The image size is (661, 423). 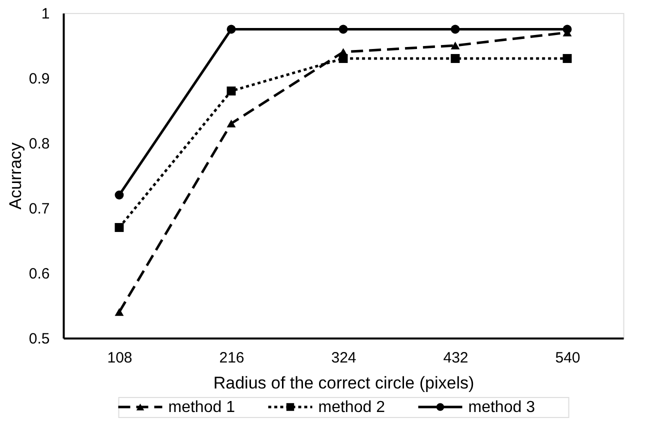 I want to click on legend-label: method 2, so click(x=352, y=407).